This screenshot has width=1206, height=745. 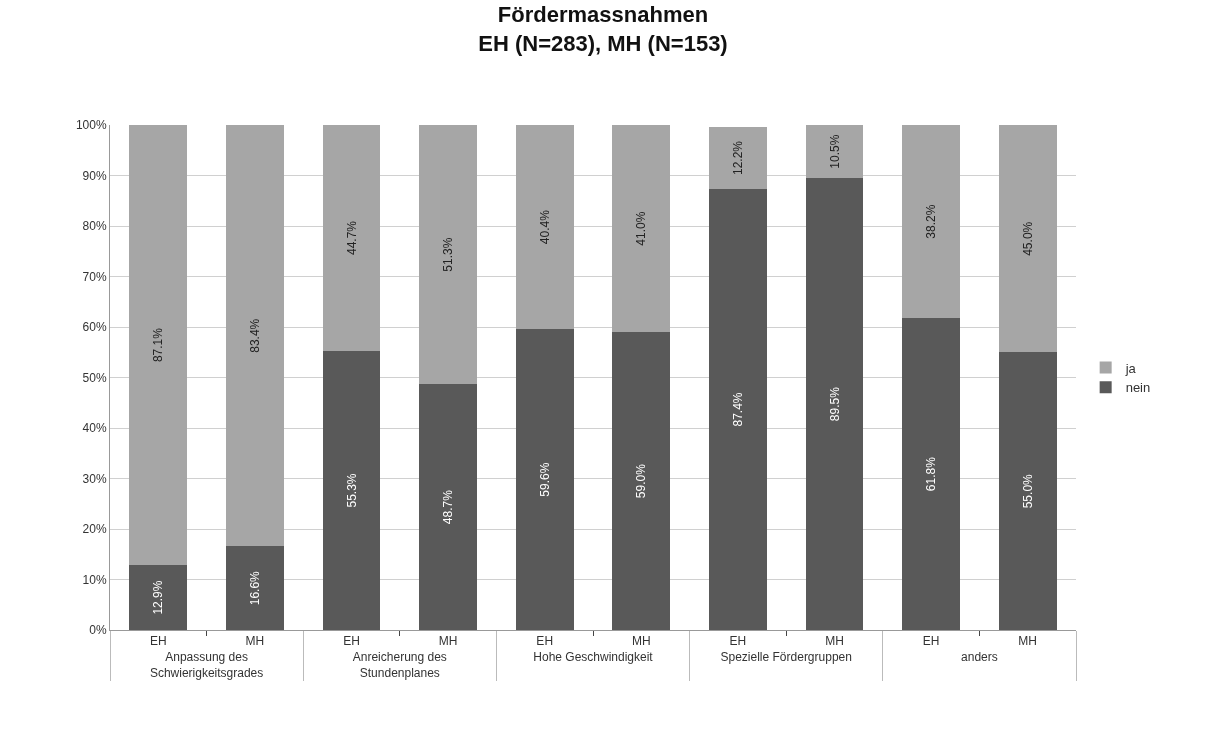 What do you see at coordinates (94, 579) in the screenshot?
I see `y-tick-label: 10%` at bounding box center [94, 579].